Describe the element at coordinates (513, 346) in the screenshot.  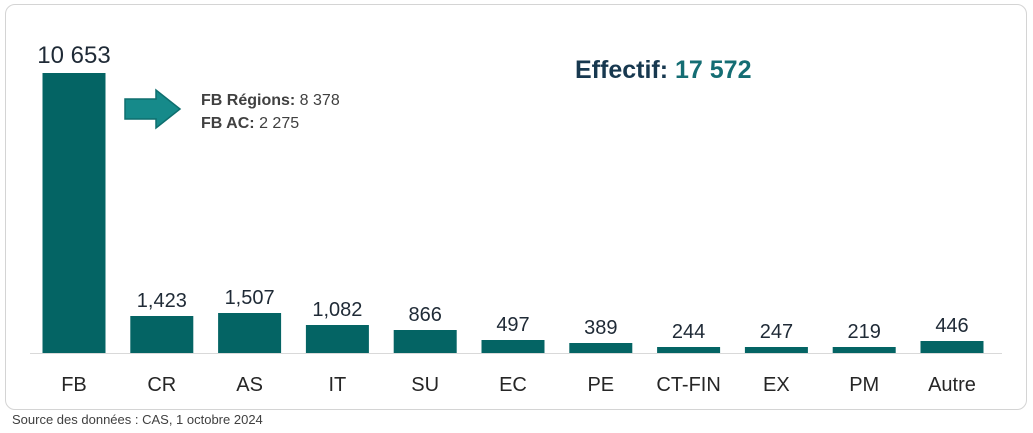
I see `bar-ec` at that location.